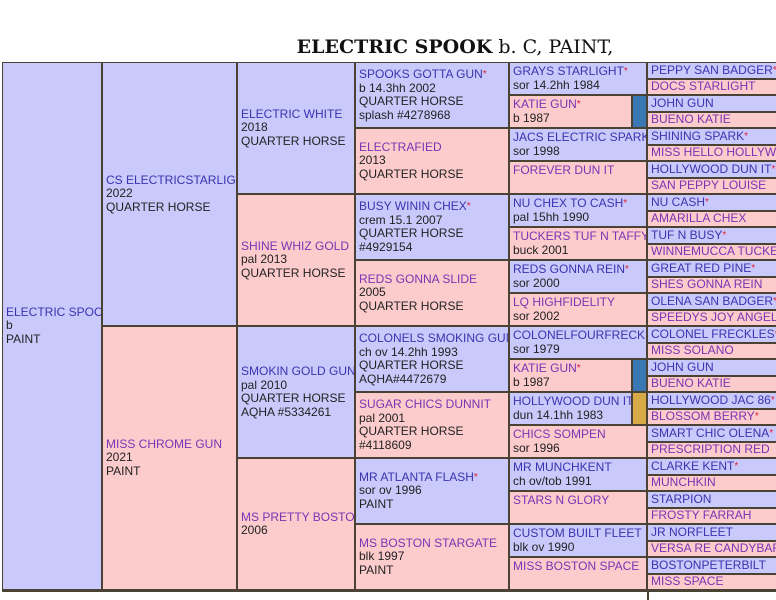  What do you see at coordinates (703, 86) in the screenshot?
I see `horse-name-link: DOCS STARLIGHT` at bounding box center [703, 86].